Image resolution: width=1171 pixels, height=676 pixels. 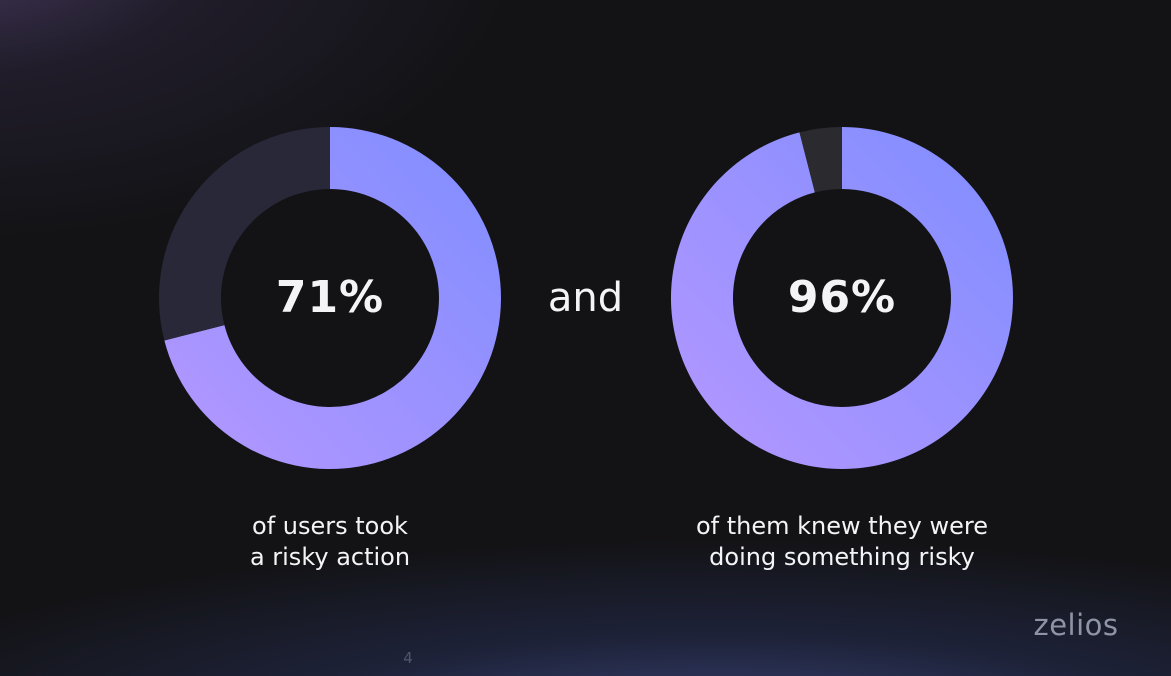 I want to click on caption-line: doing something risky, so click(x=842, y=557).